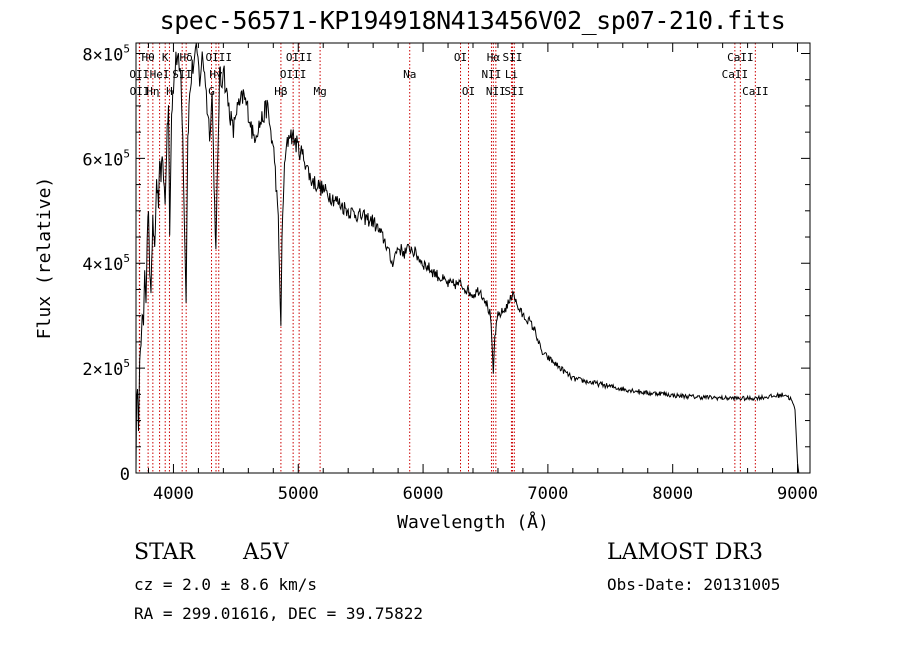 This screenshot has height=649, width=900. What do you see at coordinates (211, 91) in the screenshot?
I see `spectral-line-label: G` at bounding box center [211, 91].